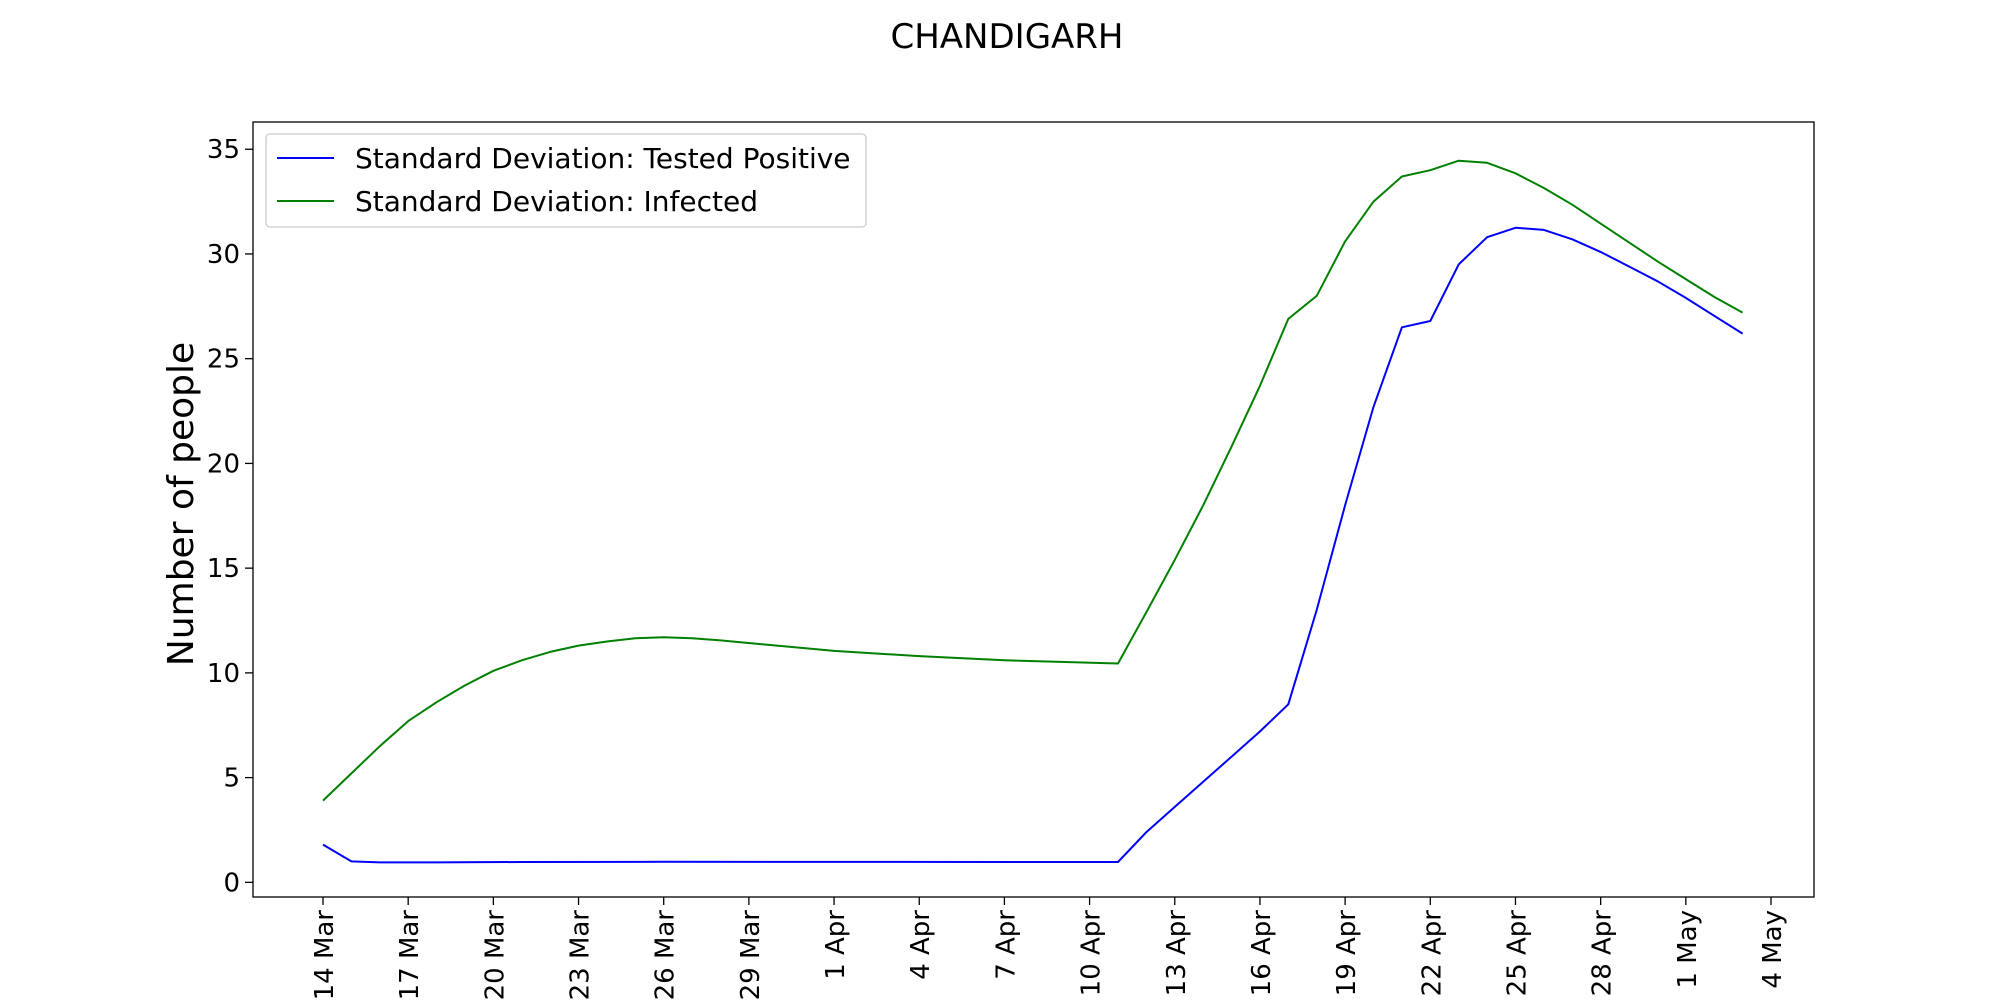 This screenshot has width=2000, height=1000. Describe the element at coordinates (231, 883) in the screenshot. I see `y-tick-label: 0` at that location.